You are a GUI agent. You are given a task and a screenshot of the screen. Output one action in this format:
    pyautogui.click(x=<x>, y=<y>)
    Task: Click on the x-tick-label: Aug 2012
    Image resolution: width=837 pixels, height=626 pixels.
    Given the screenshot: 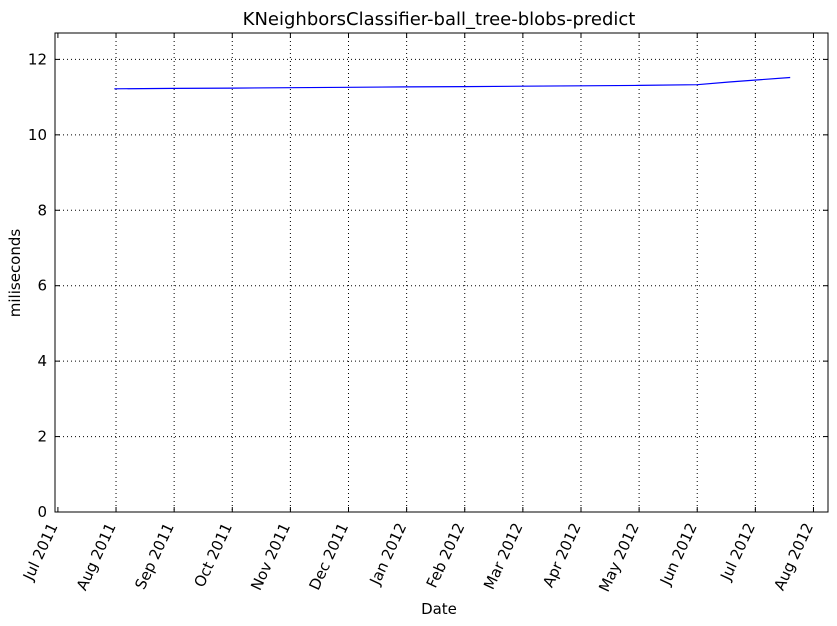 What is the action you would take?
    pyautogui.click(x=793, y=556)
    